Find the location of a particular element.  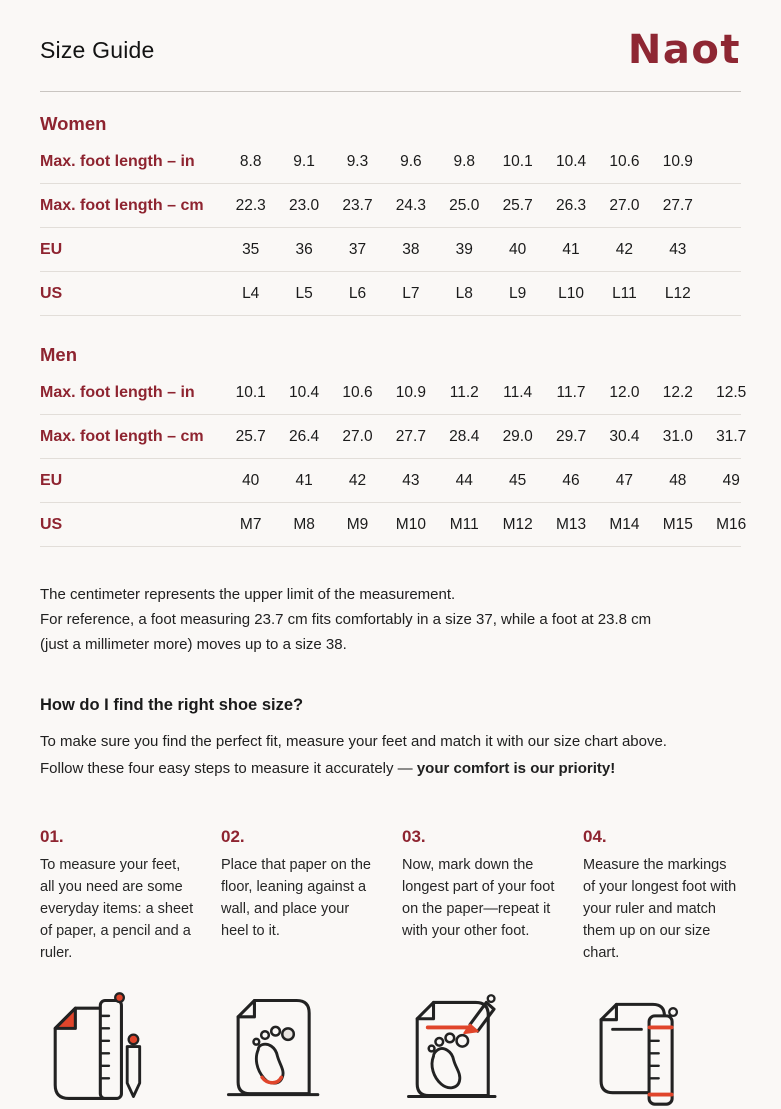

howto-intro-emphasis: your comfort is our priority! is located at coordinates (516, 769).